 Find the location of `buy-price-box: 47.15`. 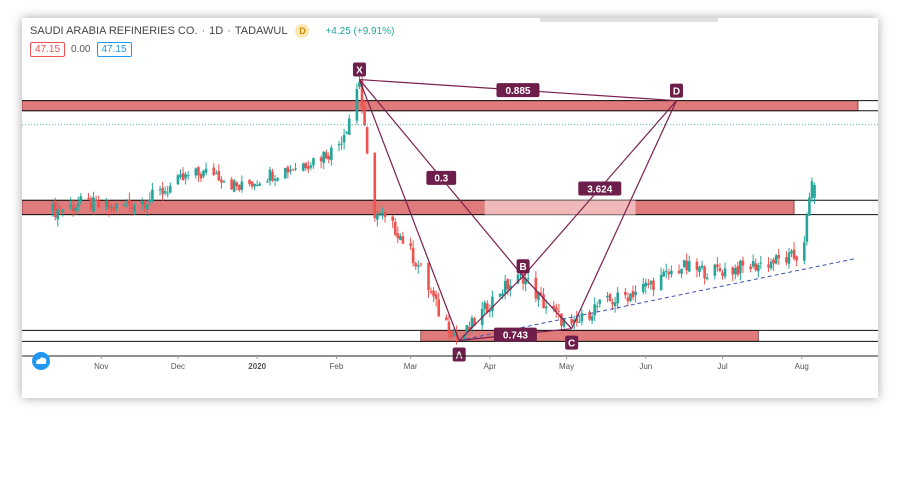

buy-price-box: 47.15 is located at coordinates (114, 49).